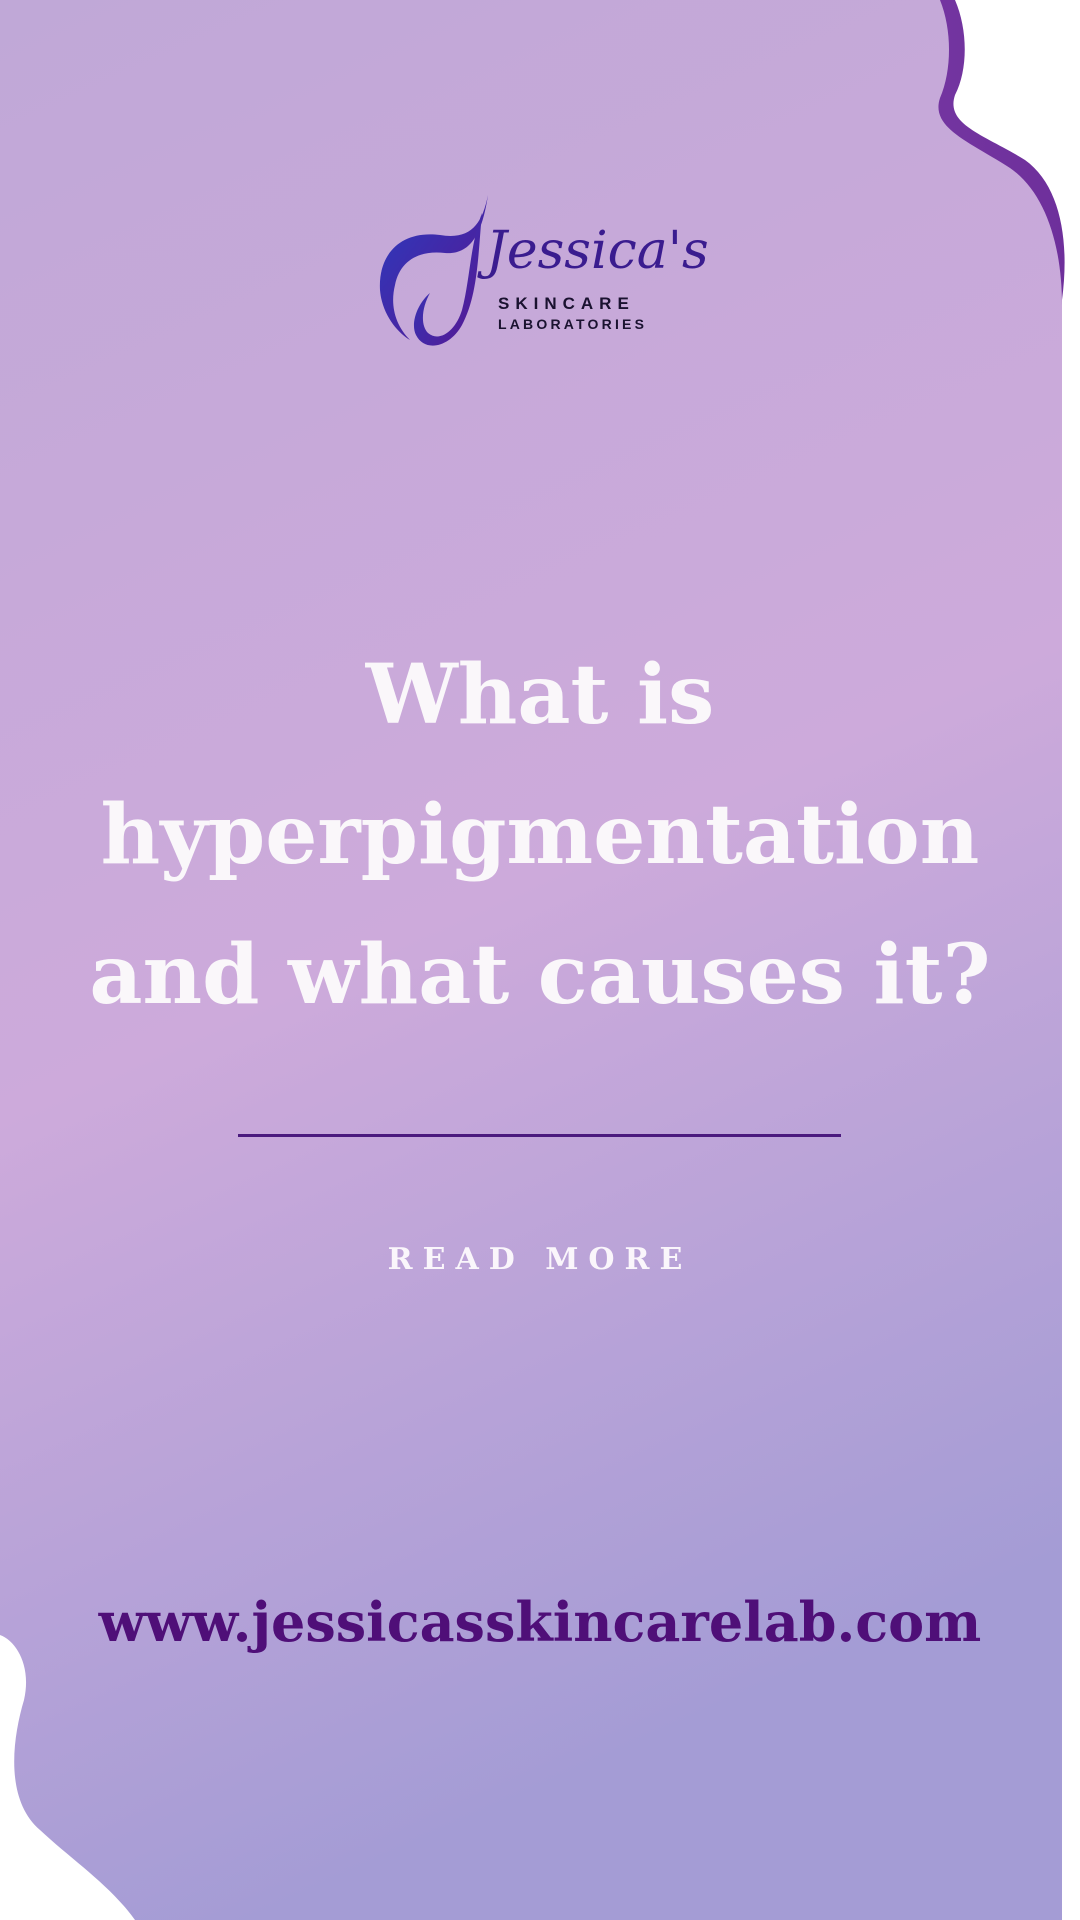 The height and width of the screenshot is (1920, 1080). I want to click on leaf-j-icon, so click(433, 270).